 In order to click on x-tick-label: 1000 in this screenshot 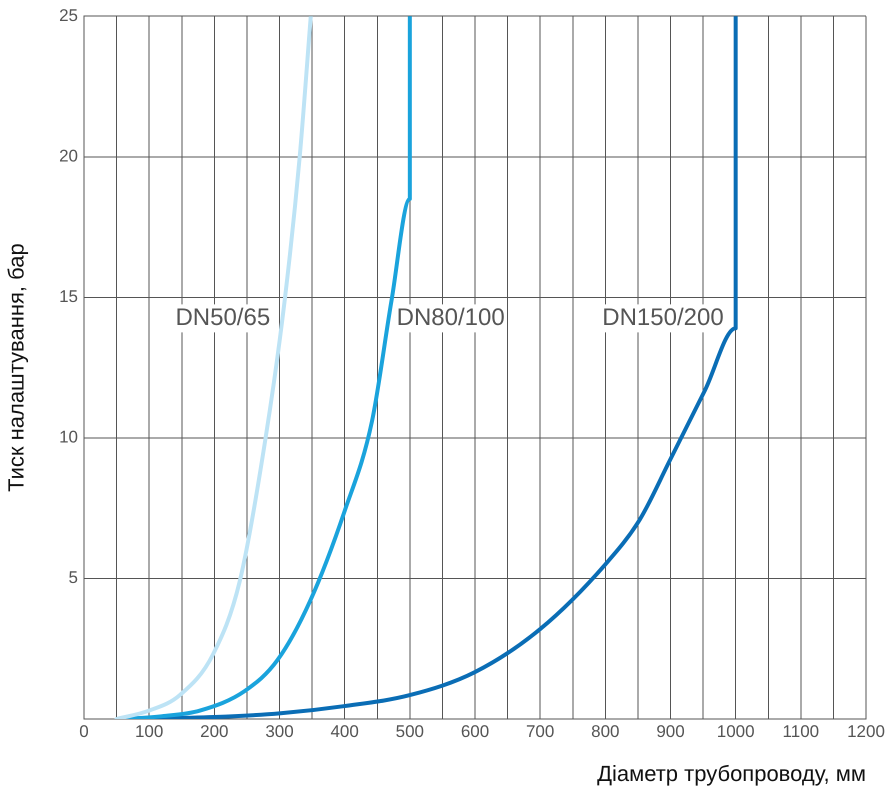, I will do `click(735, 731)`.